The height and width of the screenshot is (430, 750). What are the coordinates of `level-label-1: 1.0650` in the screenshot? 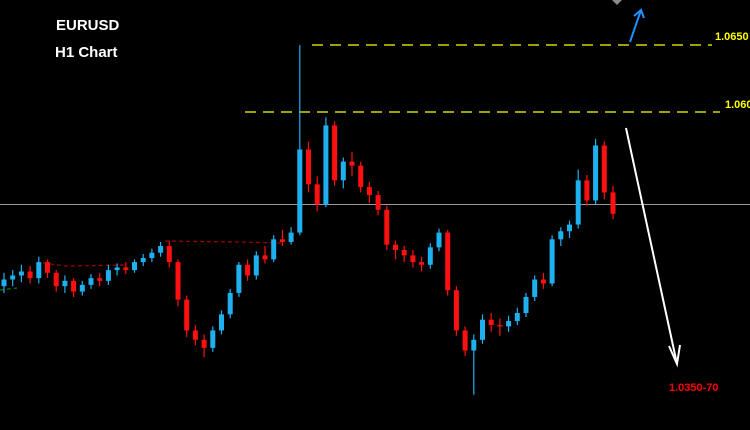 It's located at (732, 37).